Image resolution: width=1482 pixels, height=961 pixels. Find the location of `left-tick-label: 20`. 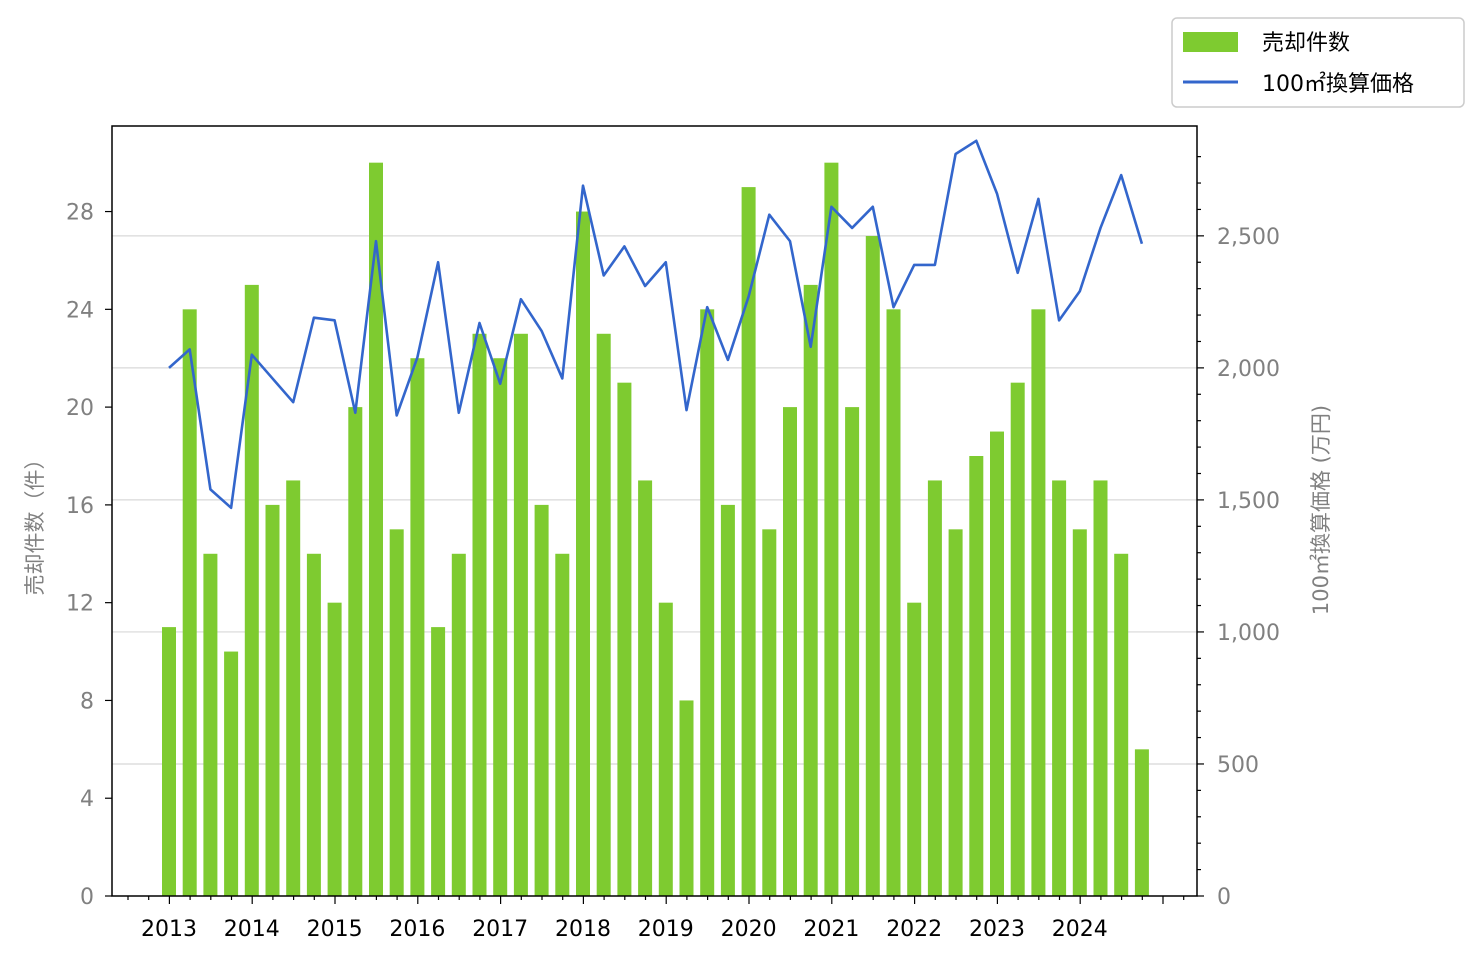

left-tick-label: 20 is located at coordinates (80, 408).